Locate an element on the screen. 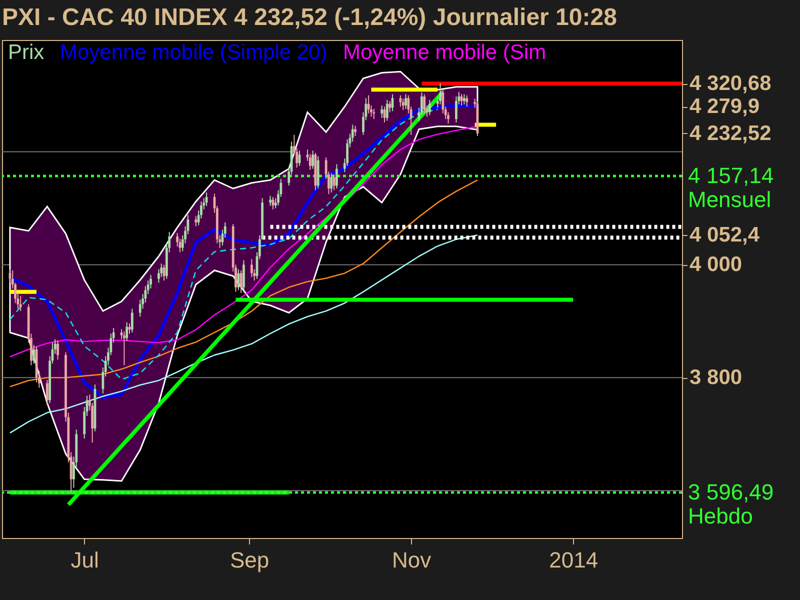 This screenshot has width=800, height=600. y-tick-label: 4 000 is located at coordinates (716, 264).